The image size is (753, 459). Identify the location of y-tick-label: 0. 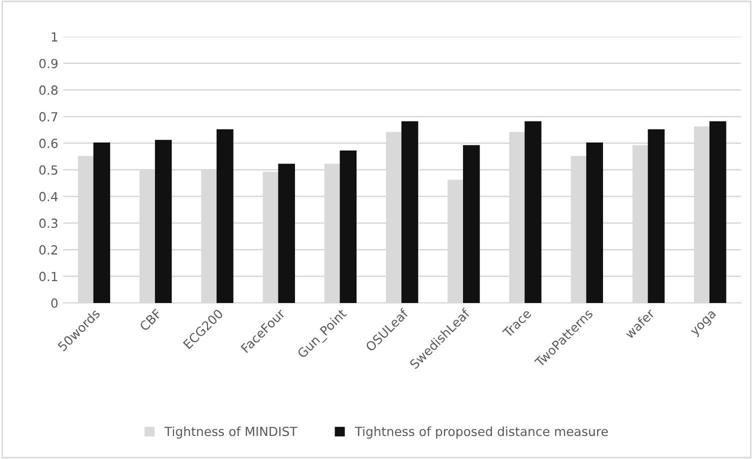
(54, 303).